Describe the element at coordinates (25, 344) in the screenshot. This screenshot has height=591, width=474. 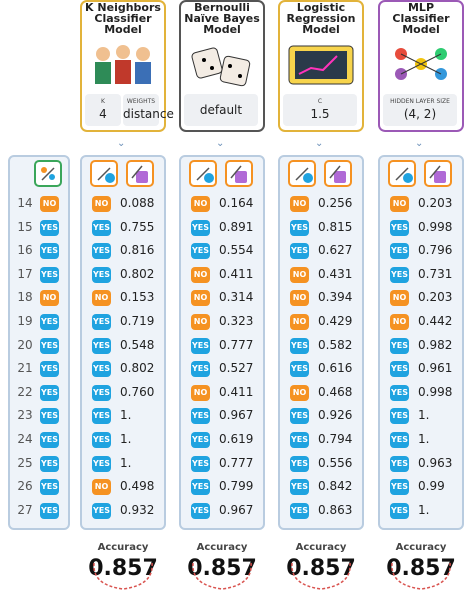
I see `row-index: 20` at that location.